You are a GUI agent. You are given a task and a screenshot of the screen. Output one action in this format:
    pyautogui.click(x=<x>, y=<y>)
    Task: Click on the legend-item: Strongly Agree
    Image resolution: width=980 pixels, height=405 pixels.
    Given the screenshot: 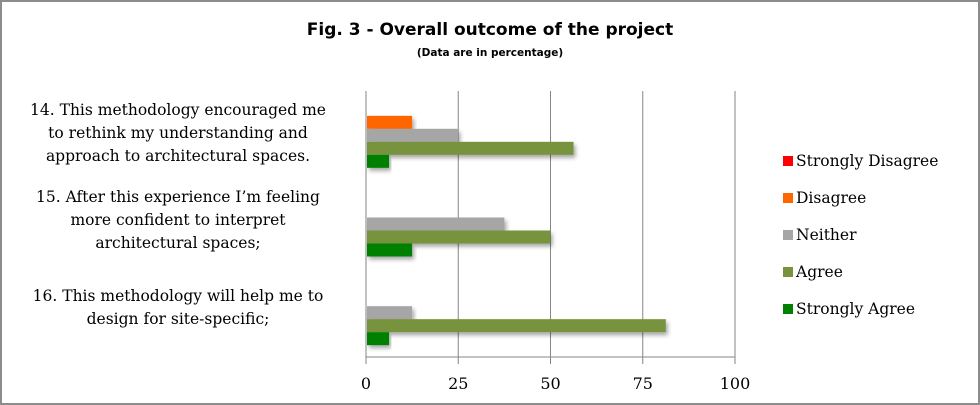 What is the action you would take?
    pyautogui.click(x=849, y=309)
    